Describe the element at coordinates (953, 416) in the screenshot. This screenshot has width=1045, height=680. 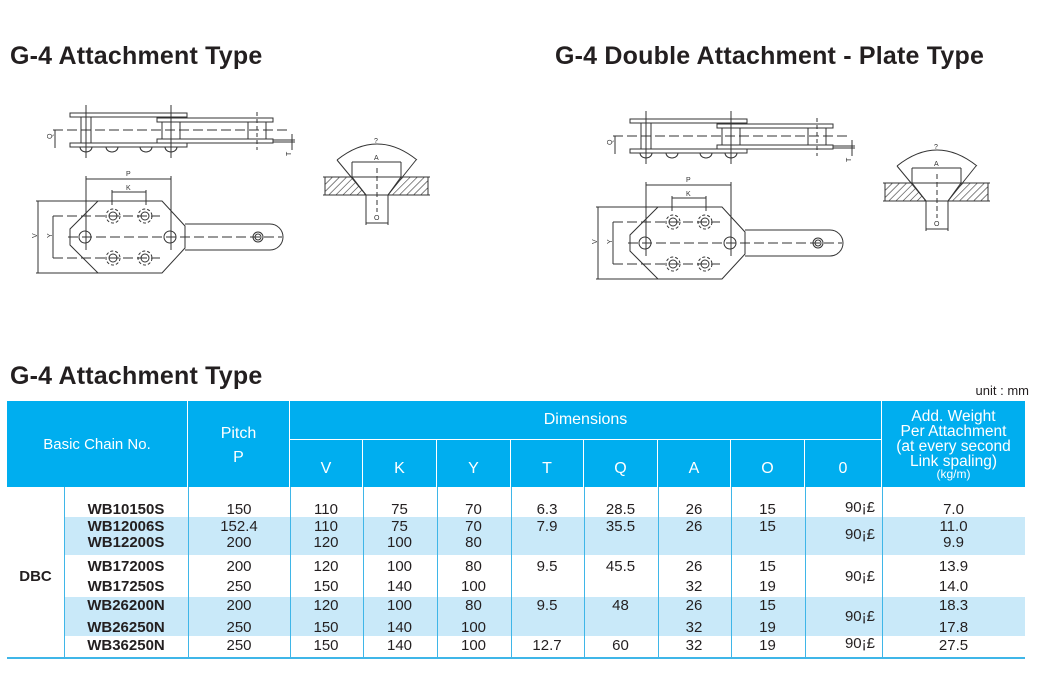
I see `header-weight-line: Add. Weight` at that location.